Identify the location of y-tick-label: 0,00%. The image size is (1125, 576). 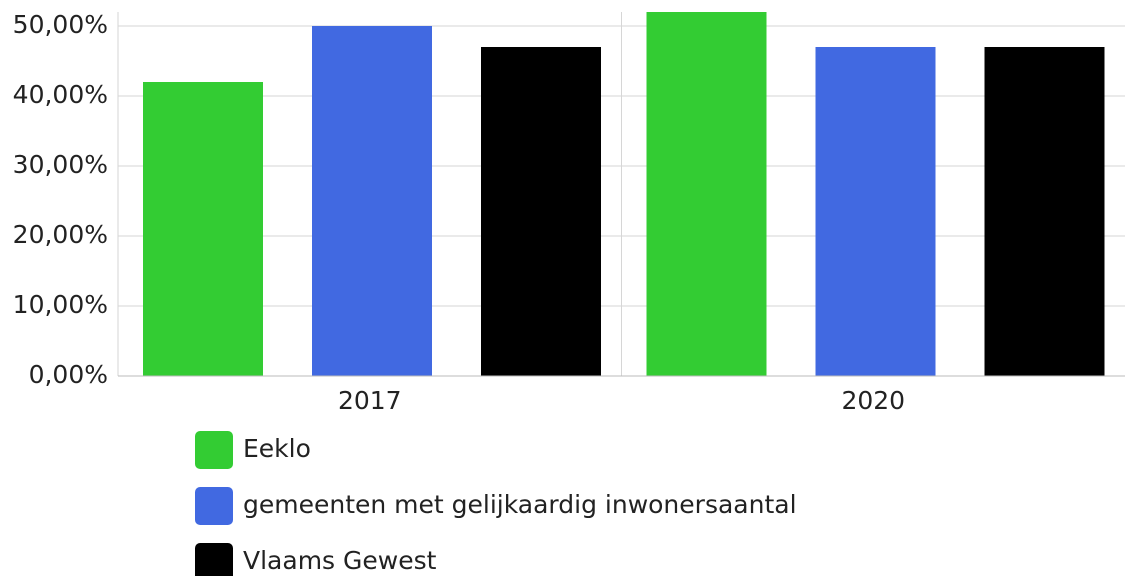
(68, 374).